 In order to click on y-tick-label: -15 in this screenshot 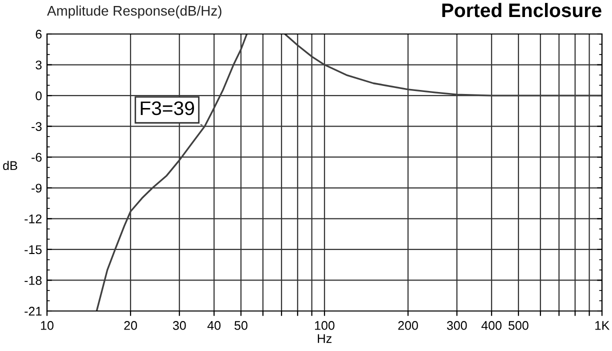, I will do `click(33, 249)`.